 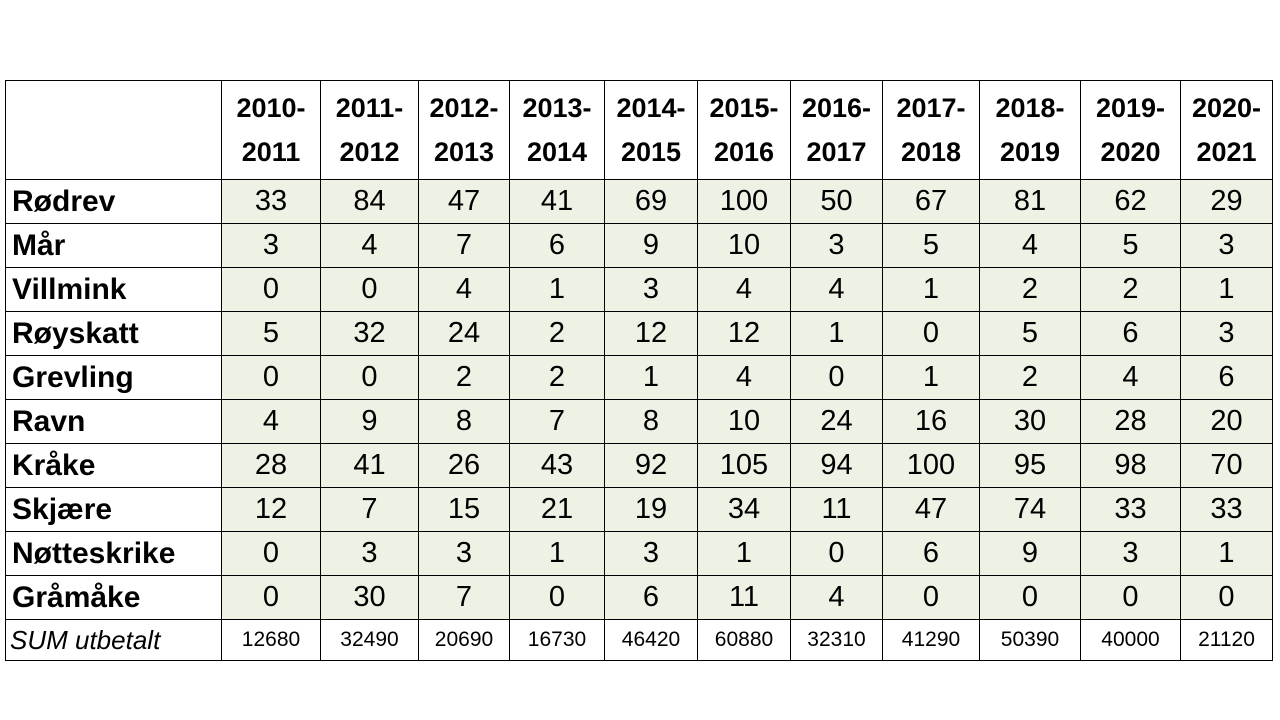 What do you see at coordinates (464, 465) in the screenshot?
I see `count-cell: 26` at bounding box center [464, 465].